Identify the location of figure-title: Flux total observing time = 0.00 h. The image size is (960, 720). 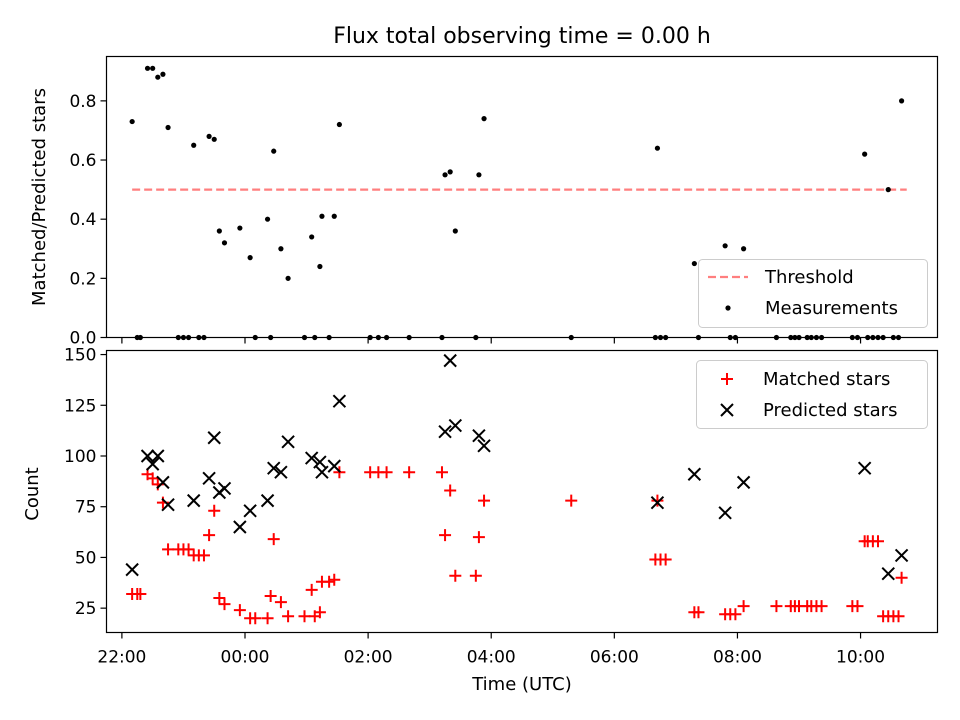
(522, 36).